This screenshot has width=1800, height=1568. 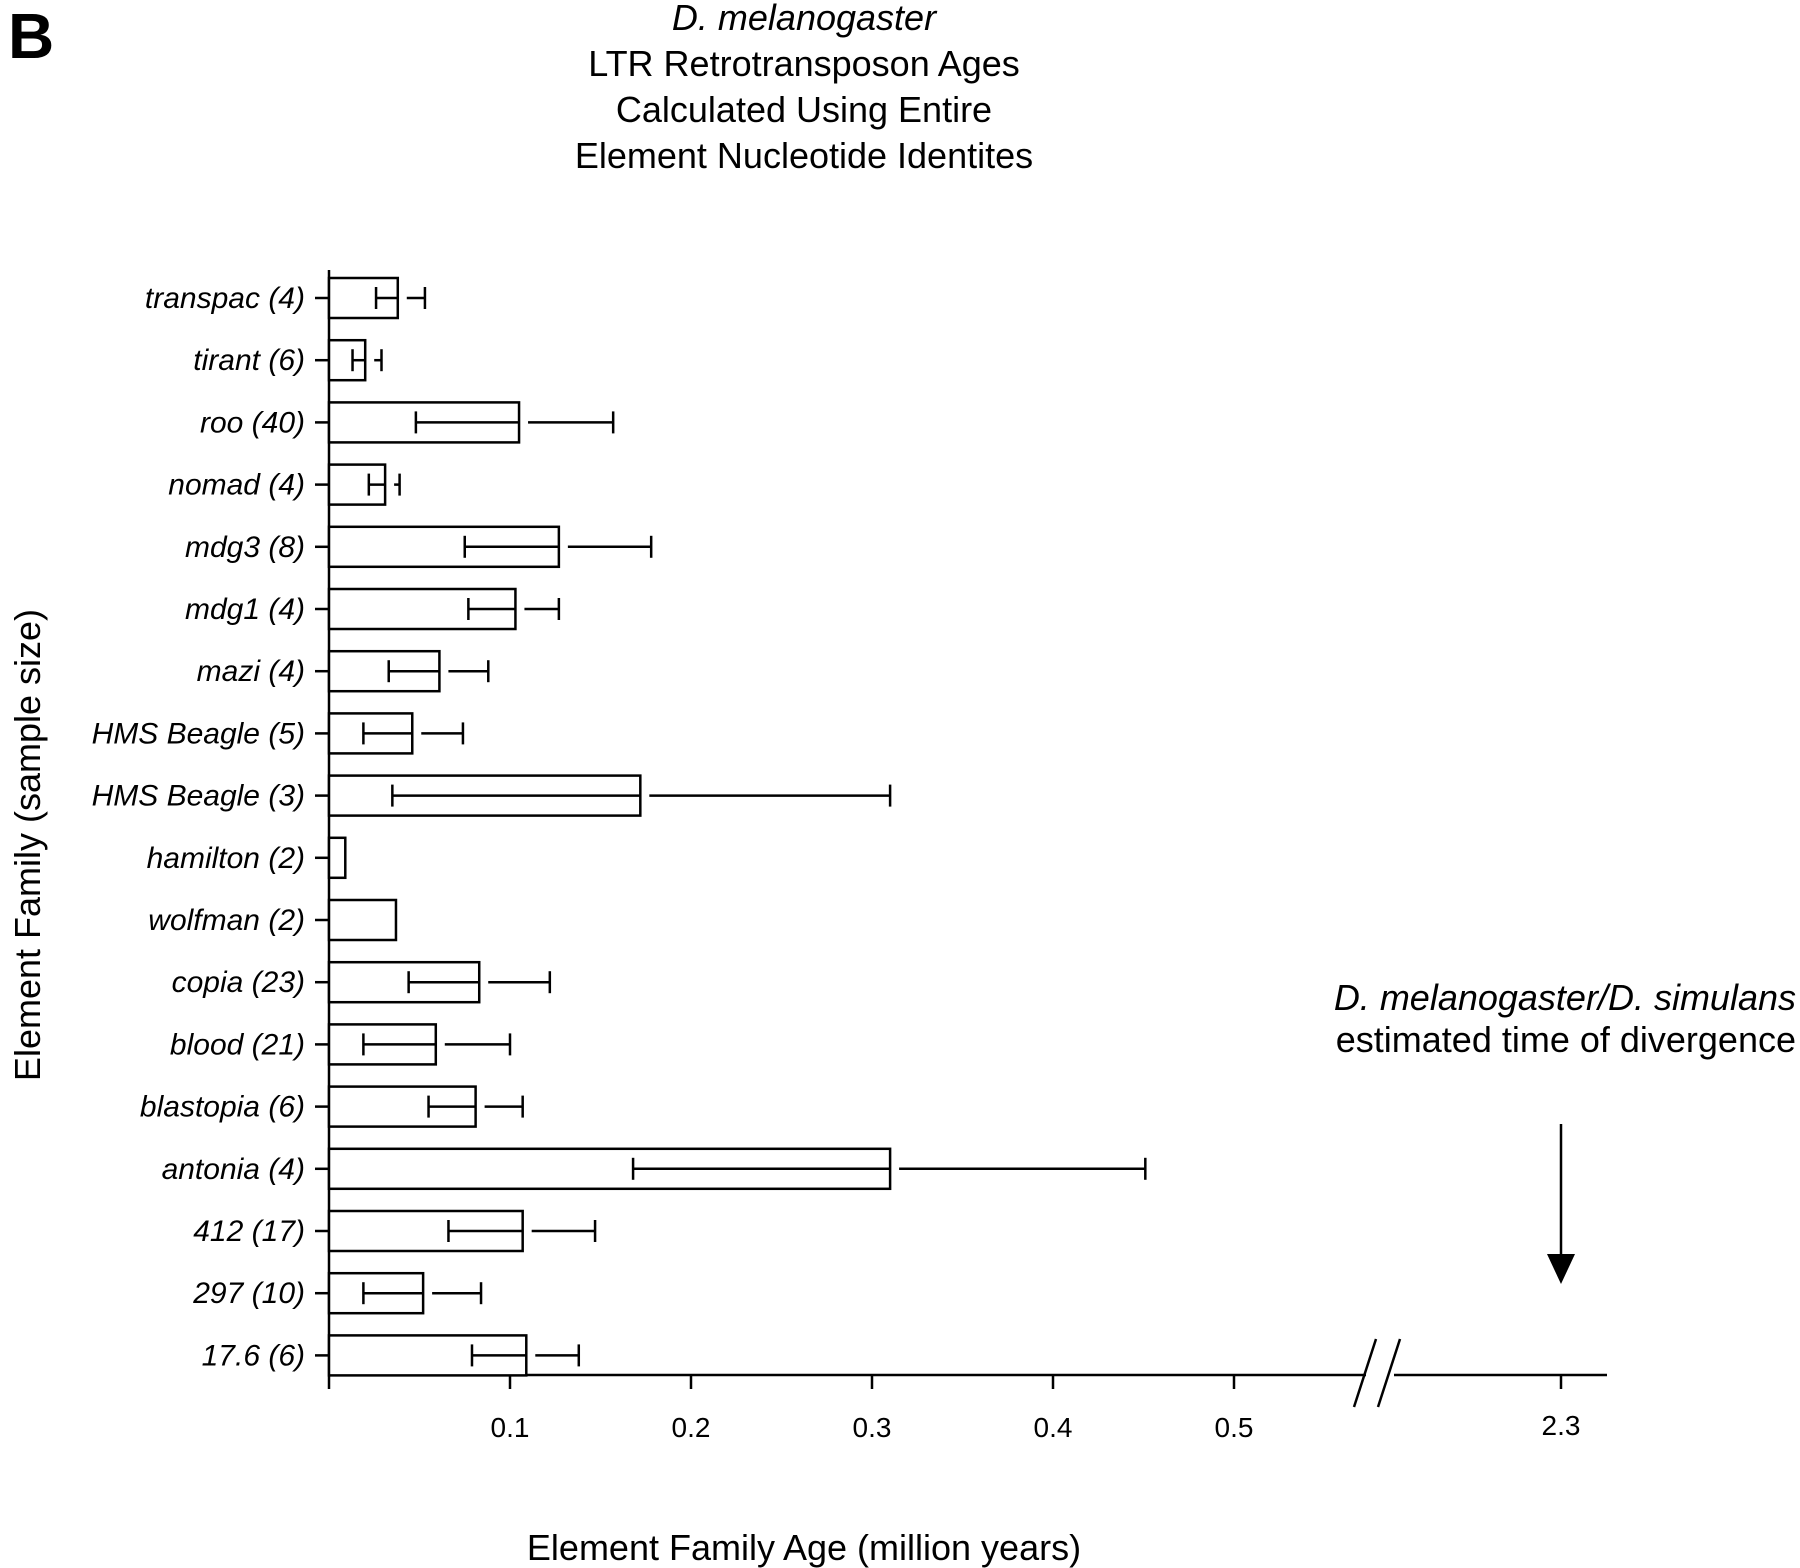 What do you see at coordinates (1053, 1427) in the screenshot?
I see `x-tick-label: 0.4` at bounding box center [1053, 1427].